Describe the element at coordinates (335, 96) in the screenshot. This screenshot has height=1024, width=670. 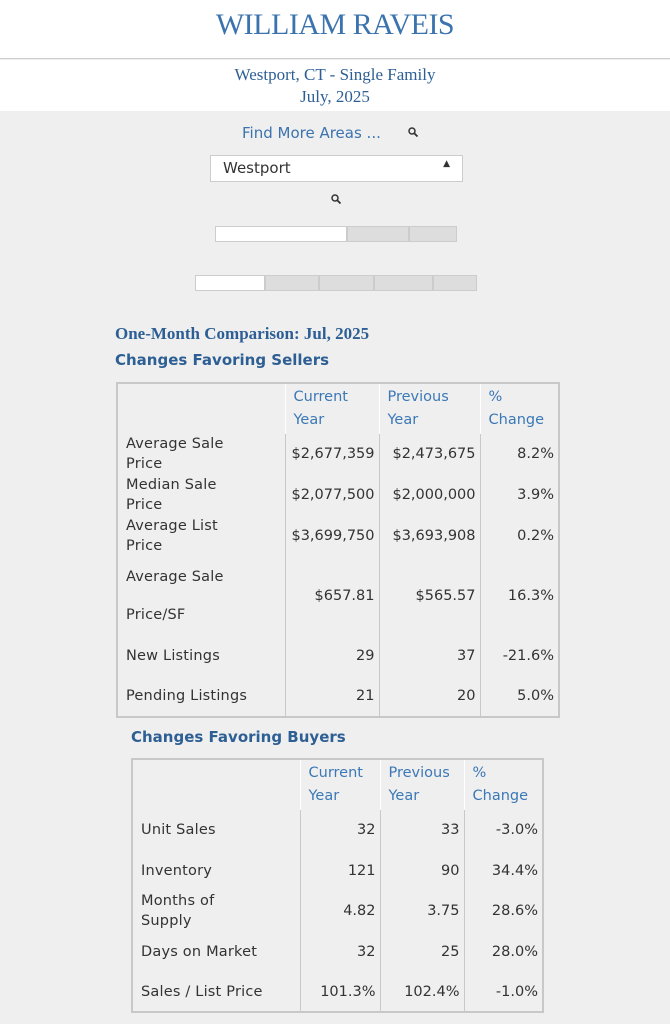
I see `date: July, 2025` at that location.